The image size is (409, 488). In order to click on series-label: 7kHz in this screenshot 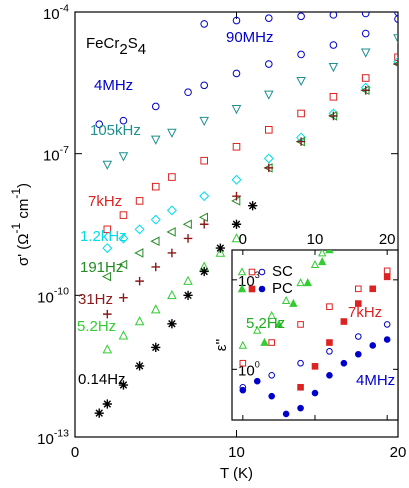, I will do `click(105, 201)`.